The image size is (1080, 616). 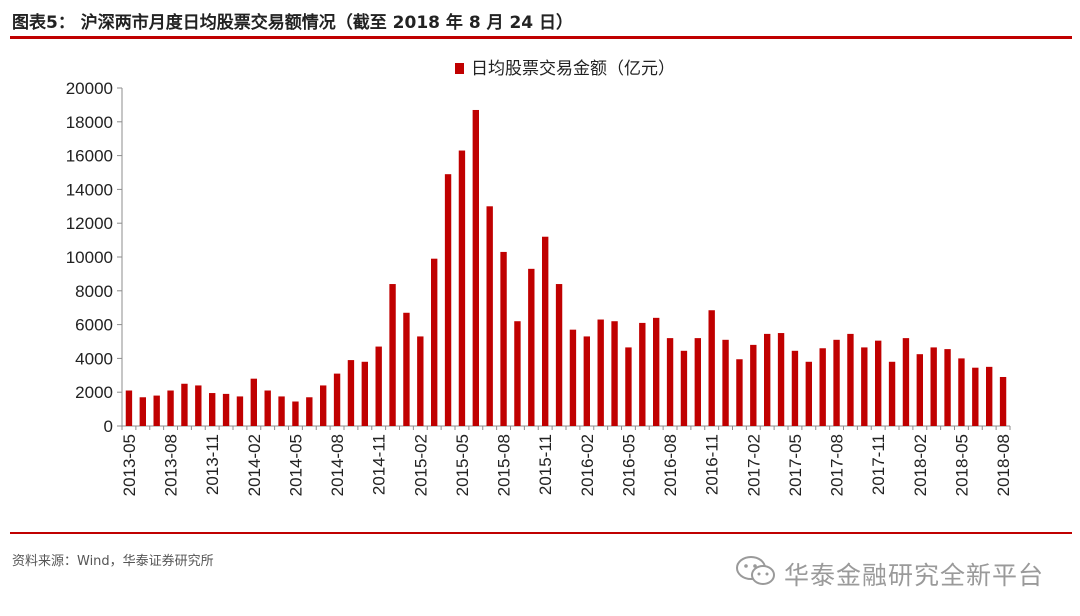 What do you see at coordinates (878, 464) in the screenshot?
I see `x-tick-label: 2017-11` at bounding box center [878, 464].